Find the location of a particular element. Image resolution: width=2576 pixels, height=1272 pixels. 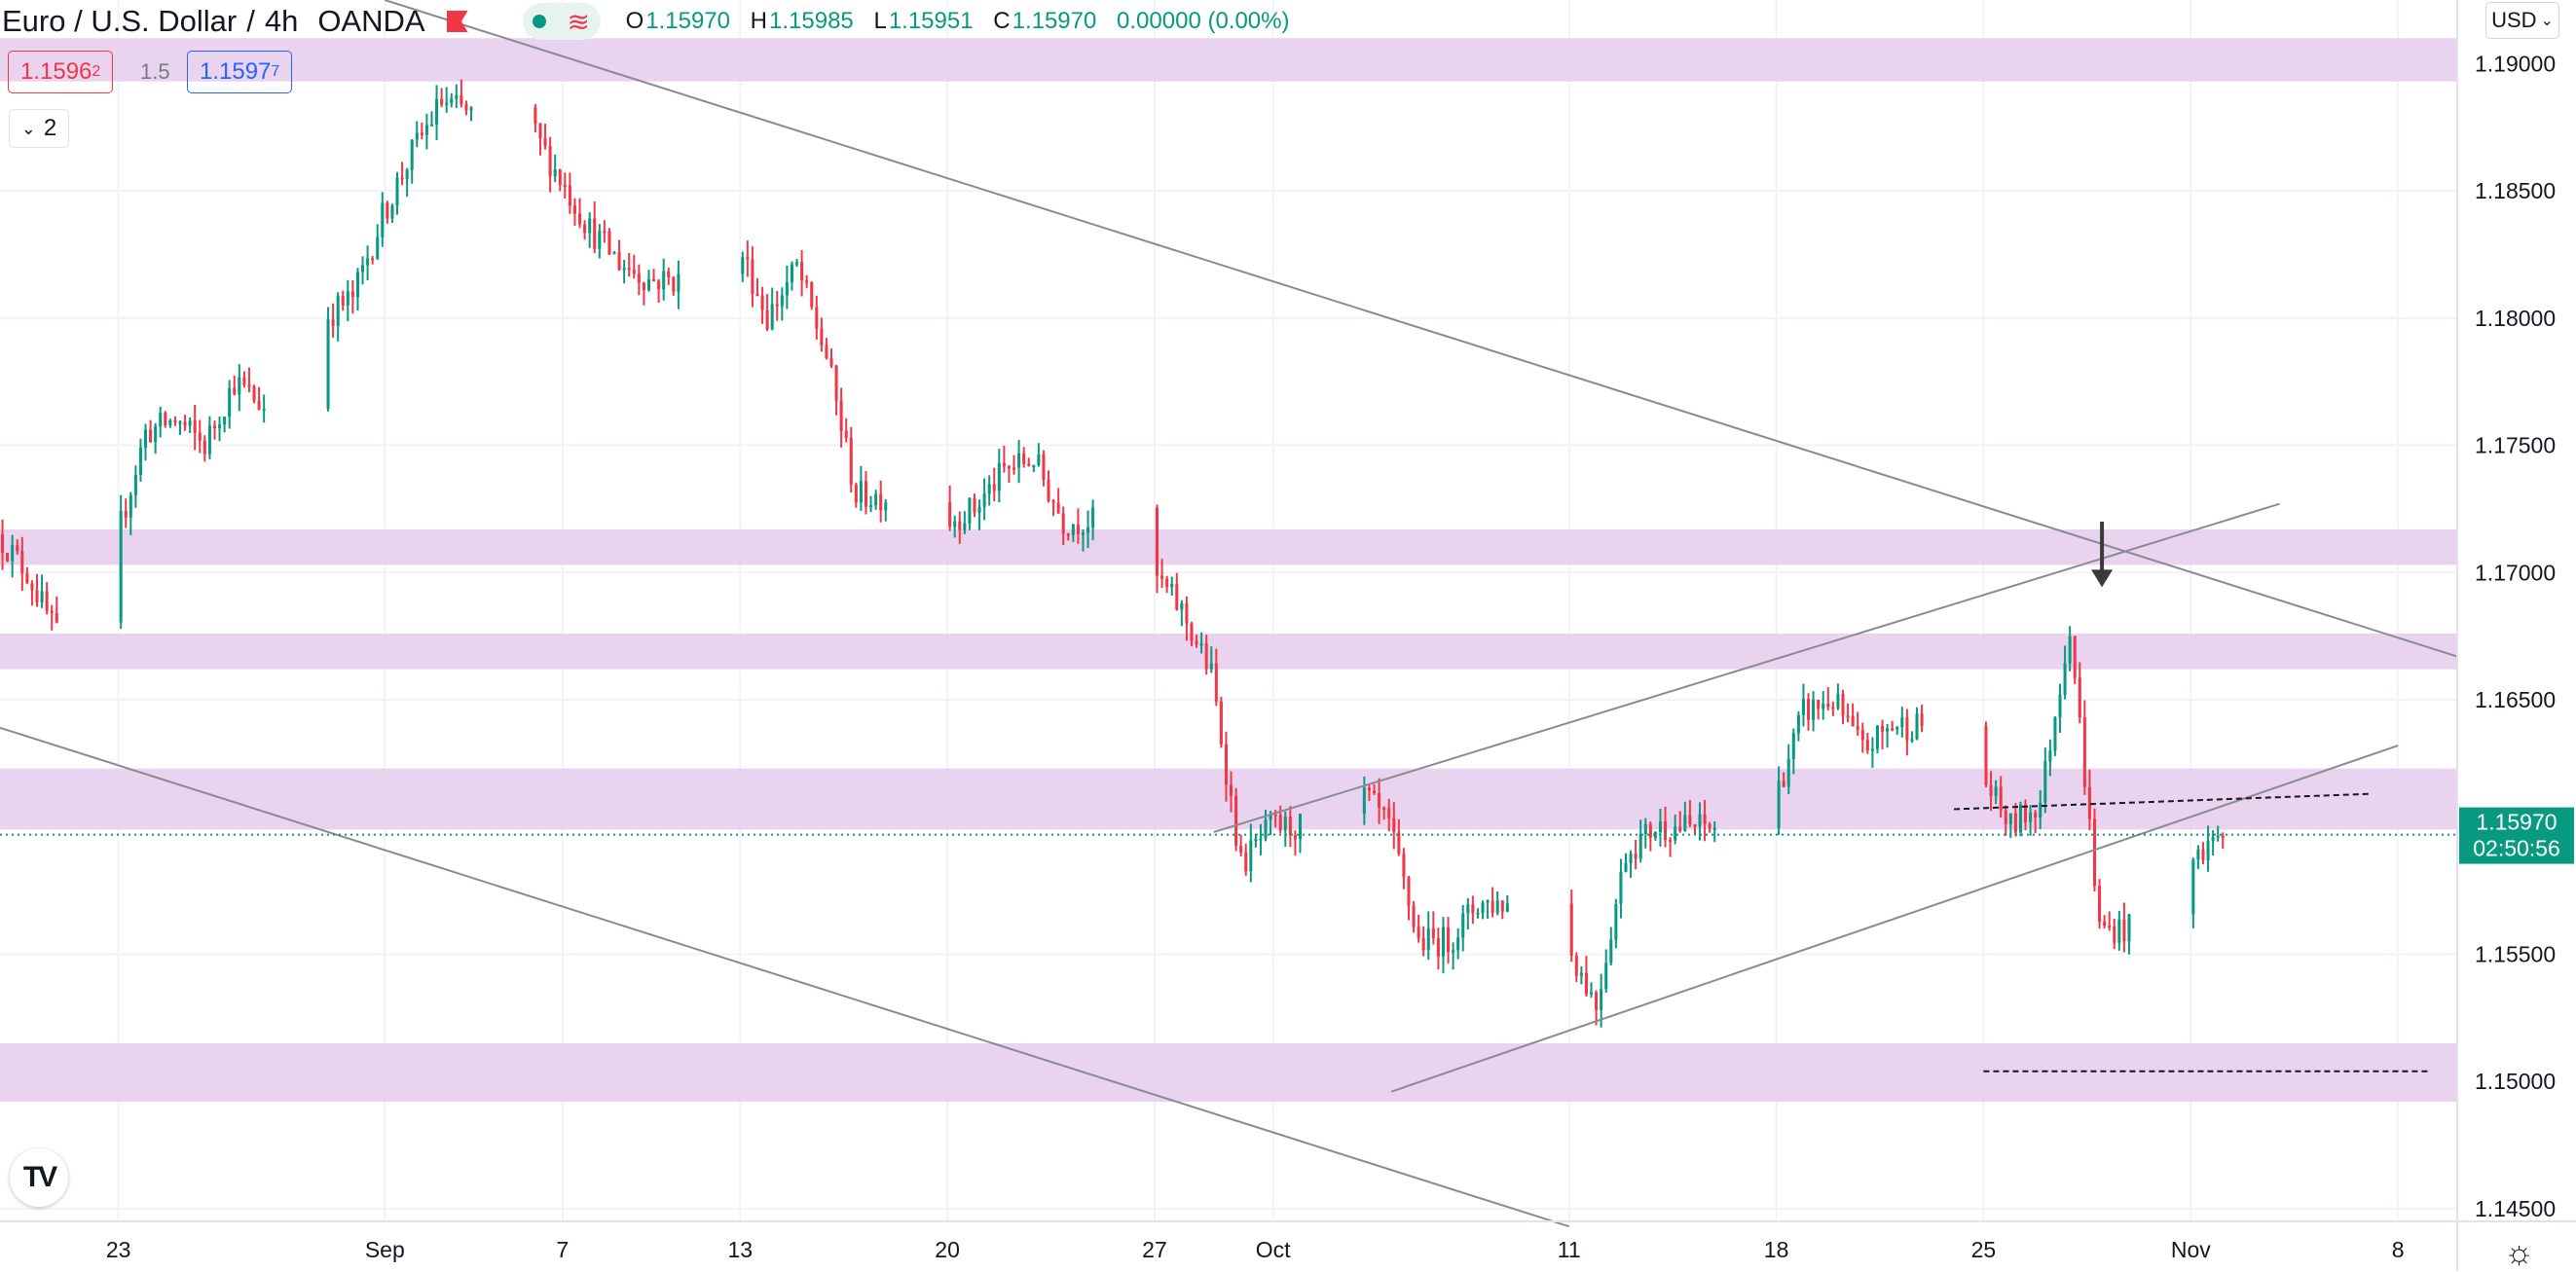

symbol-title: Euro / U.S. Dollar is located at coordinates (120, 21).